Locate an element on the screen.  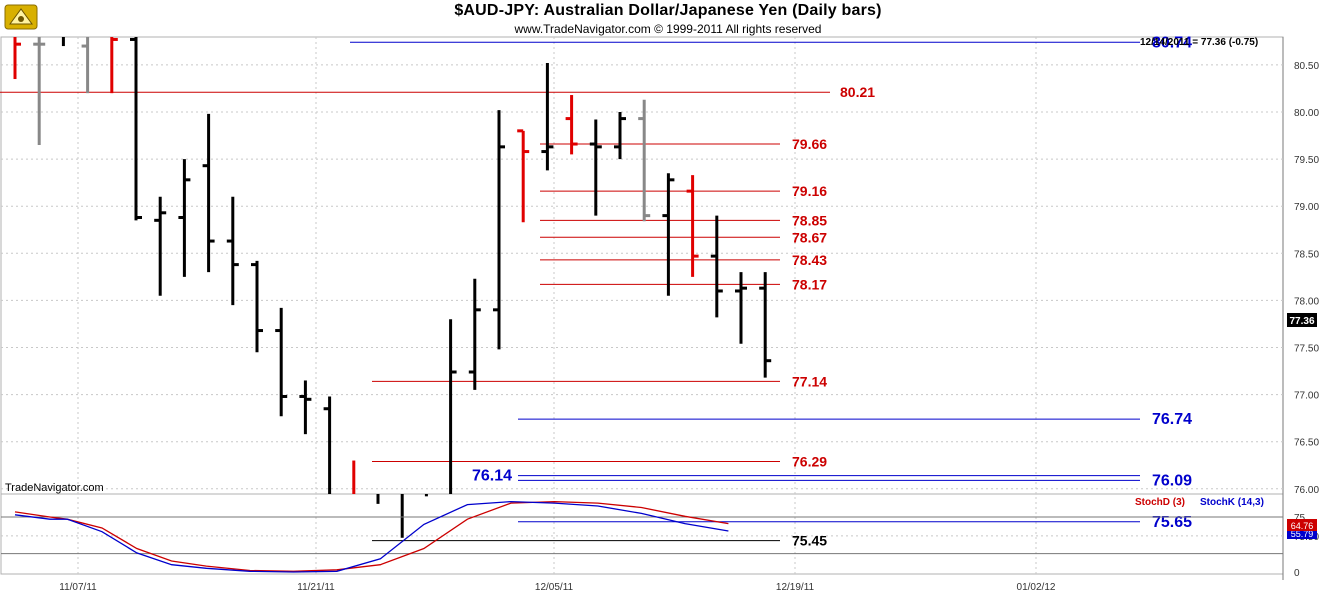
stoch-d-value-box is located at coordinates (1302, 525).